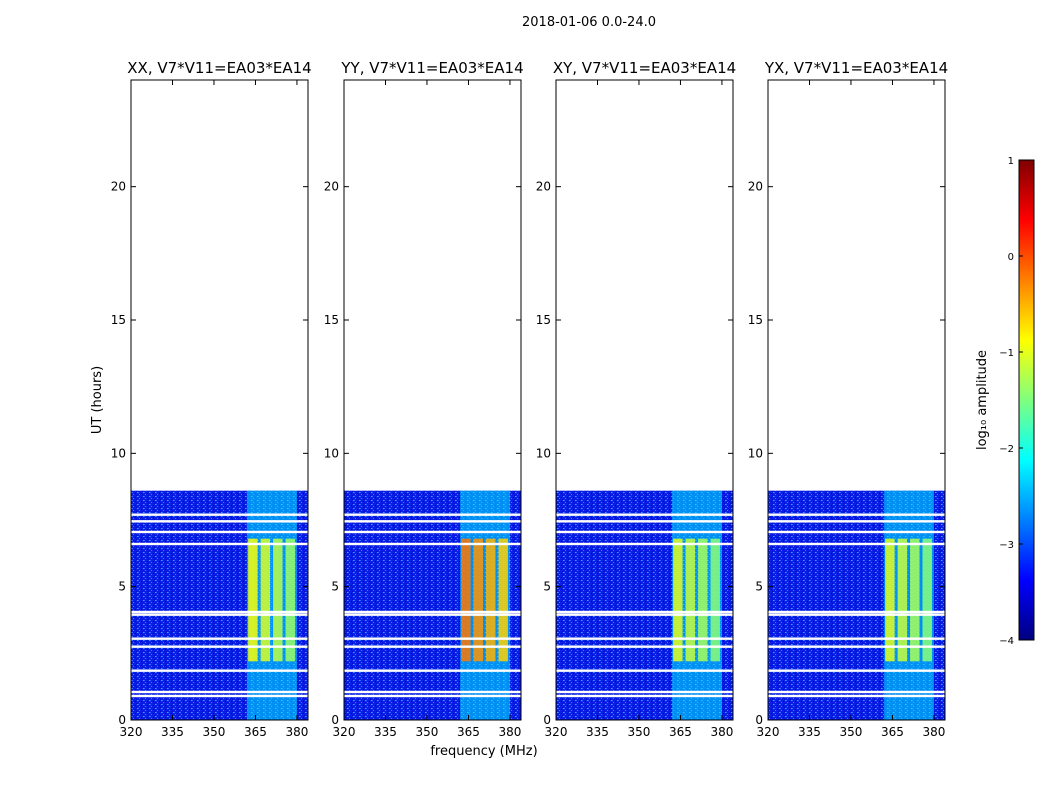 This screenshot has width=1050, height=800. Describe the element at coordinates (644, 68) in the screenshot. I see `panel-title: XY, V7*V11=EA03*EA14` at that location.